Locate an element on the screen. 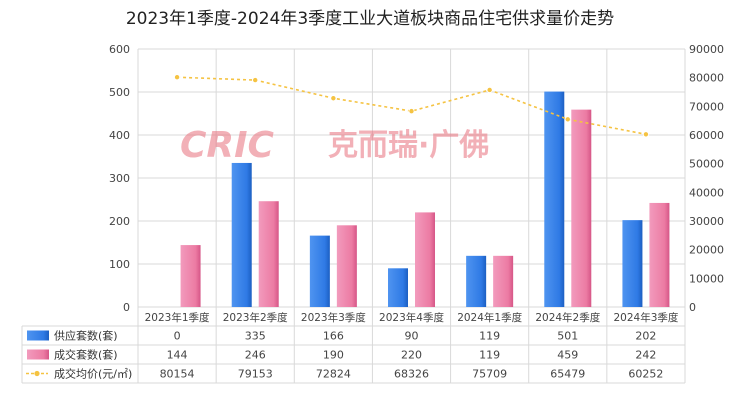 Image resolution: width=740 pixels, height=404 pixels. legend-label: 供应套数(套) is located at coordinates (86, 336).